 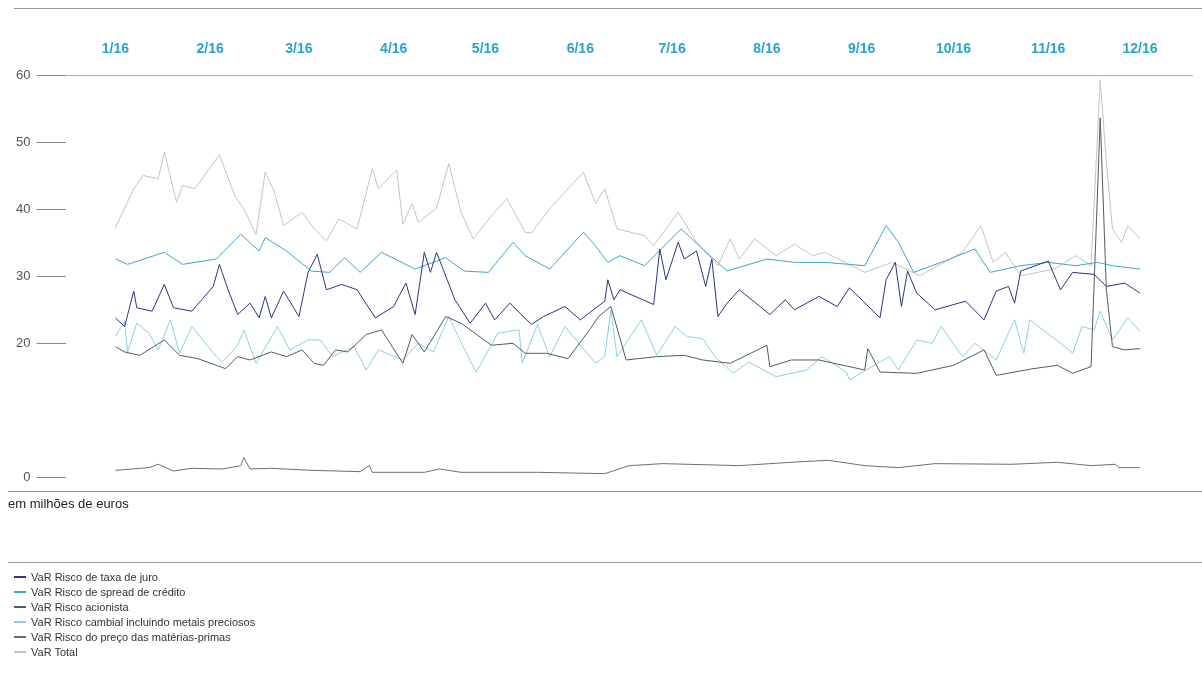 What do you see at coordinates (485, 48) in the screenshot?
I see `x-tick-label: 5/16` at bounding box center [485, 48].